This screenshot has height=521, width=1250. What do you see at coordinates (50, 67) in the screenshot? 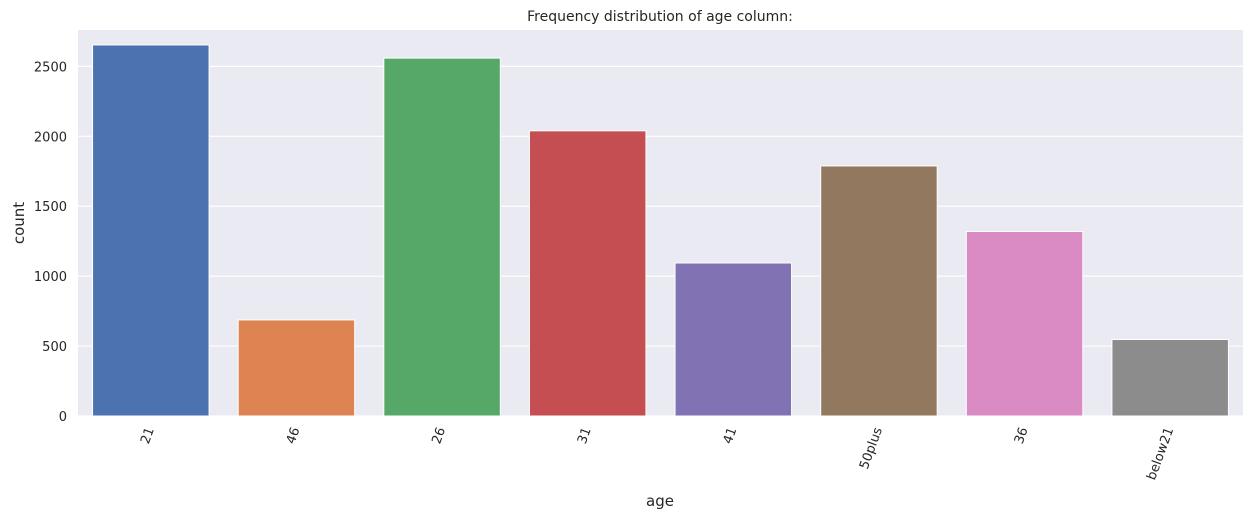
I see `y-tick-label: 2500` at bounding box center [50, 67].